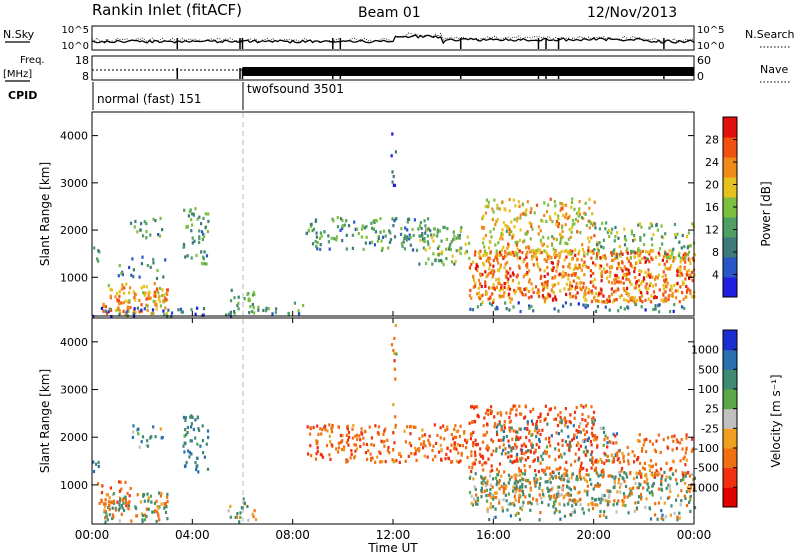  Describe the element at coordinates (770, 34) in the screenshot. I see `nsearch-label: N.Search` at that location.